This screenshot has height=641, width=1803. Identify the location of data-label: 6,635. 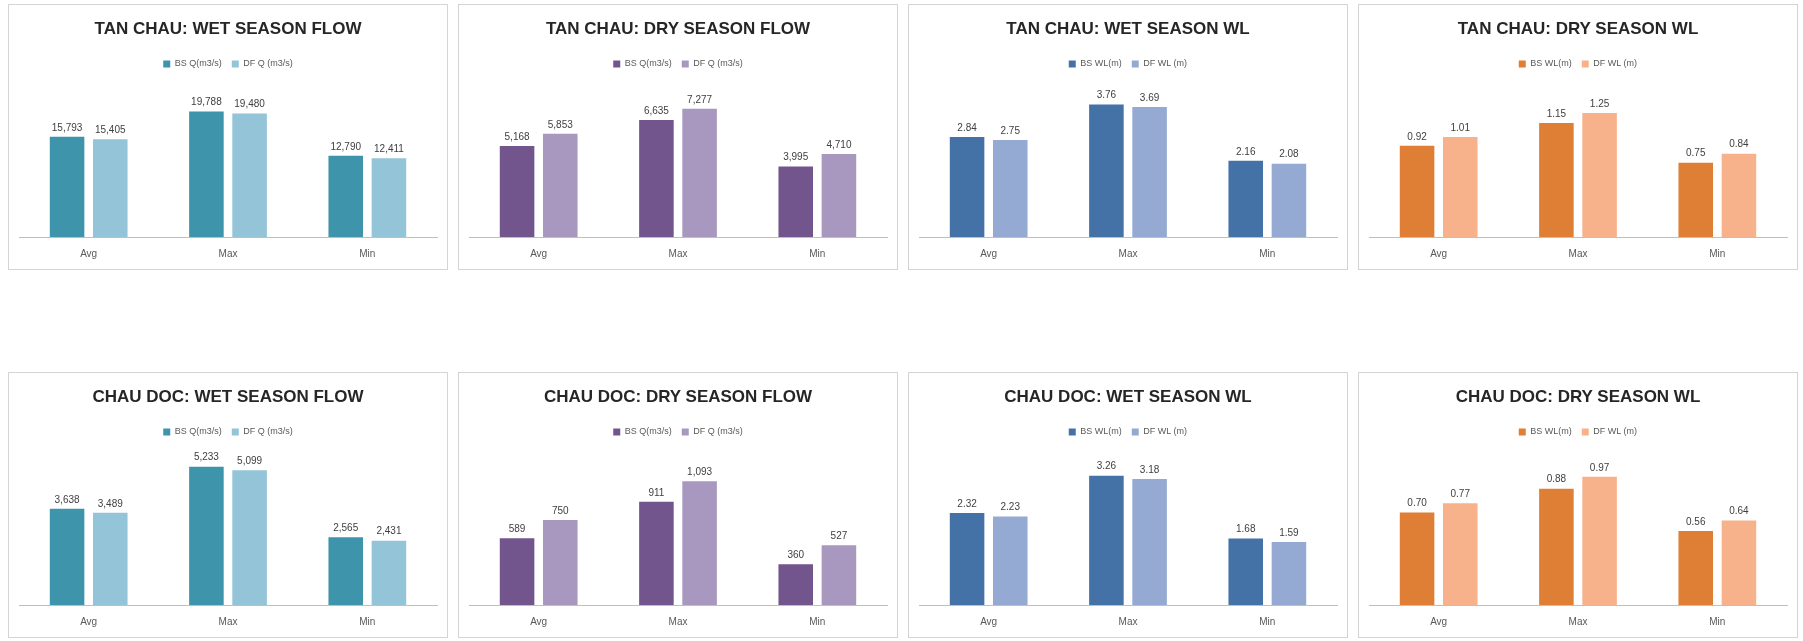
(656, 110).